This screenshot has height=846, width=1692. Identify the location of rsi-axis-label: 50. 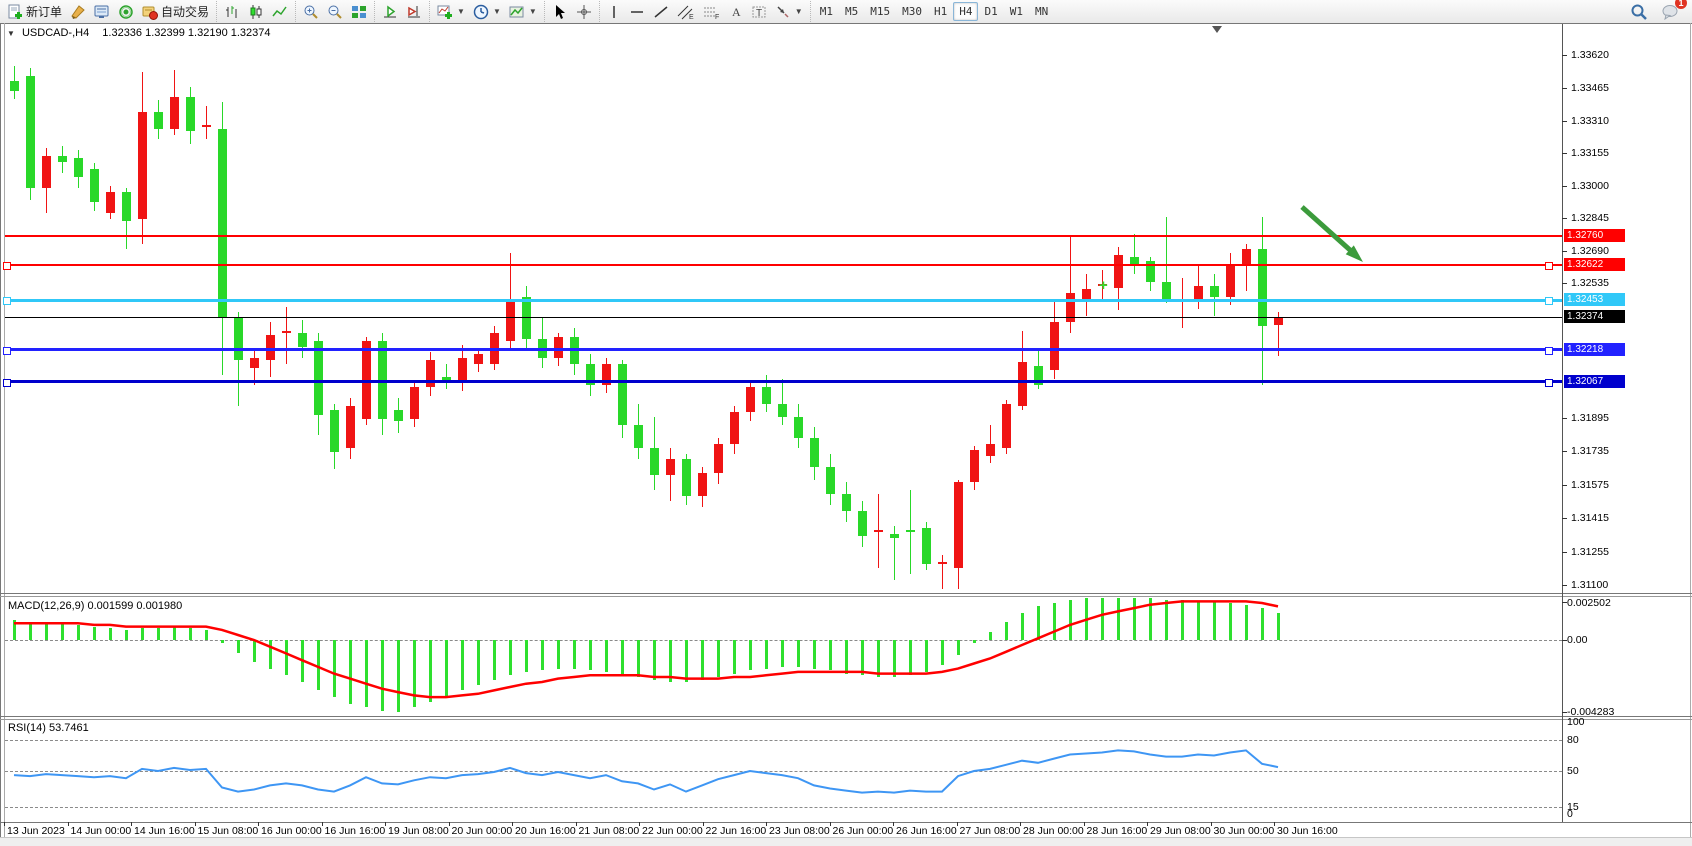
(1573, 771).